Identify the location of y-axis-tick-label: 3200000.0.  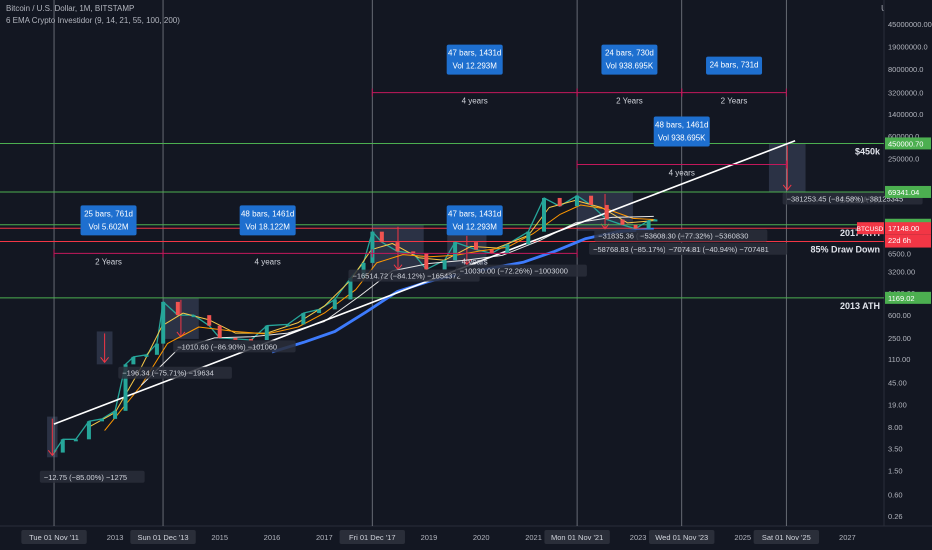
(905, 93).